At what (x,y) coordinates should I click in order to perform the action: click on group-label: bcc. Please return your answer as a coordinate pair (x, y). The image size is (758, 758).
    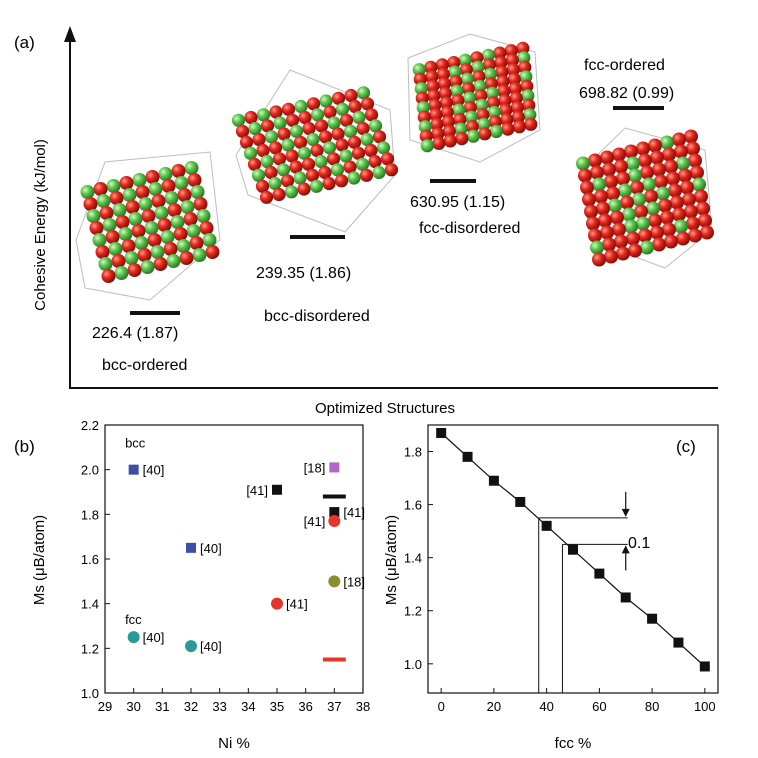
    Looking at the image, I should click on (135, 442).